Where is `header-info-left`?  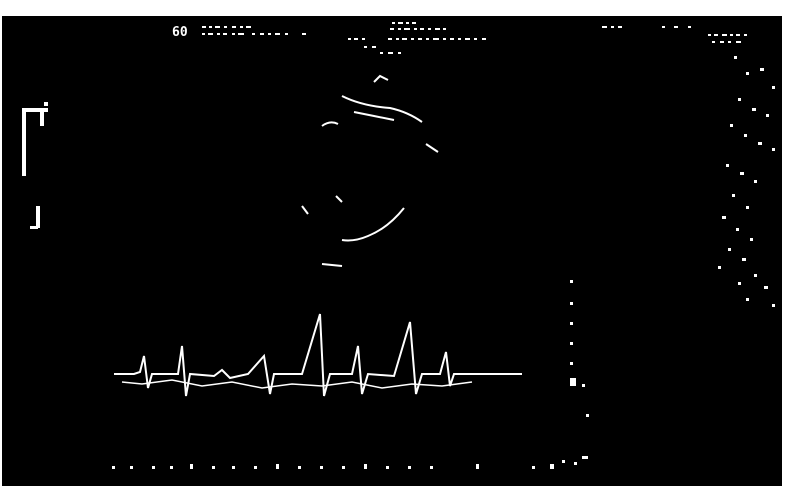 header-info-left is located at coordinates (254, 30).